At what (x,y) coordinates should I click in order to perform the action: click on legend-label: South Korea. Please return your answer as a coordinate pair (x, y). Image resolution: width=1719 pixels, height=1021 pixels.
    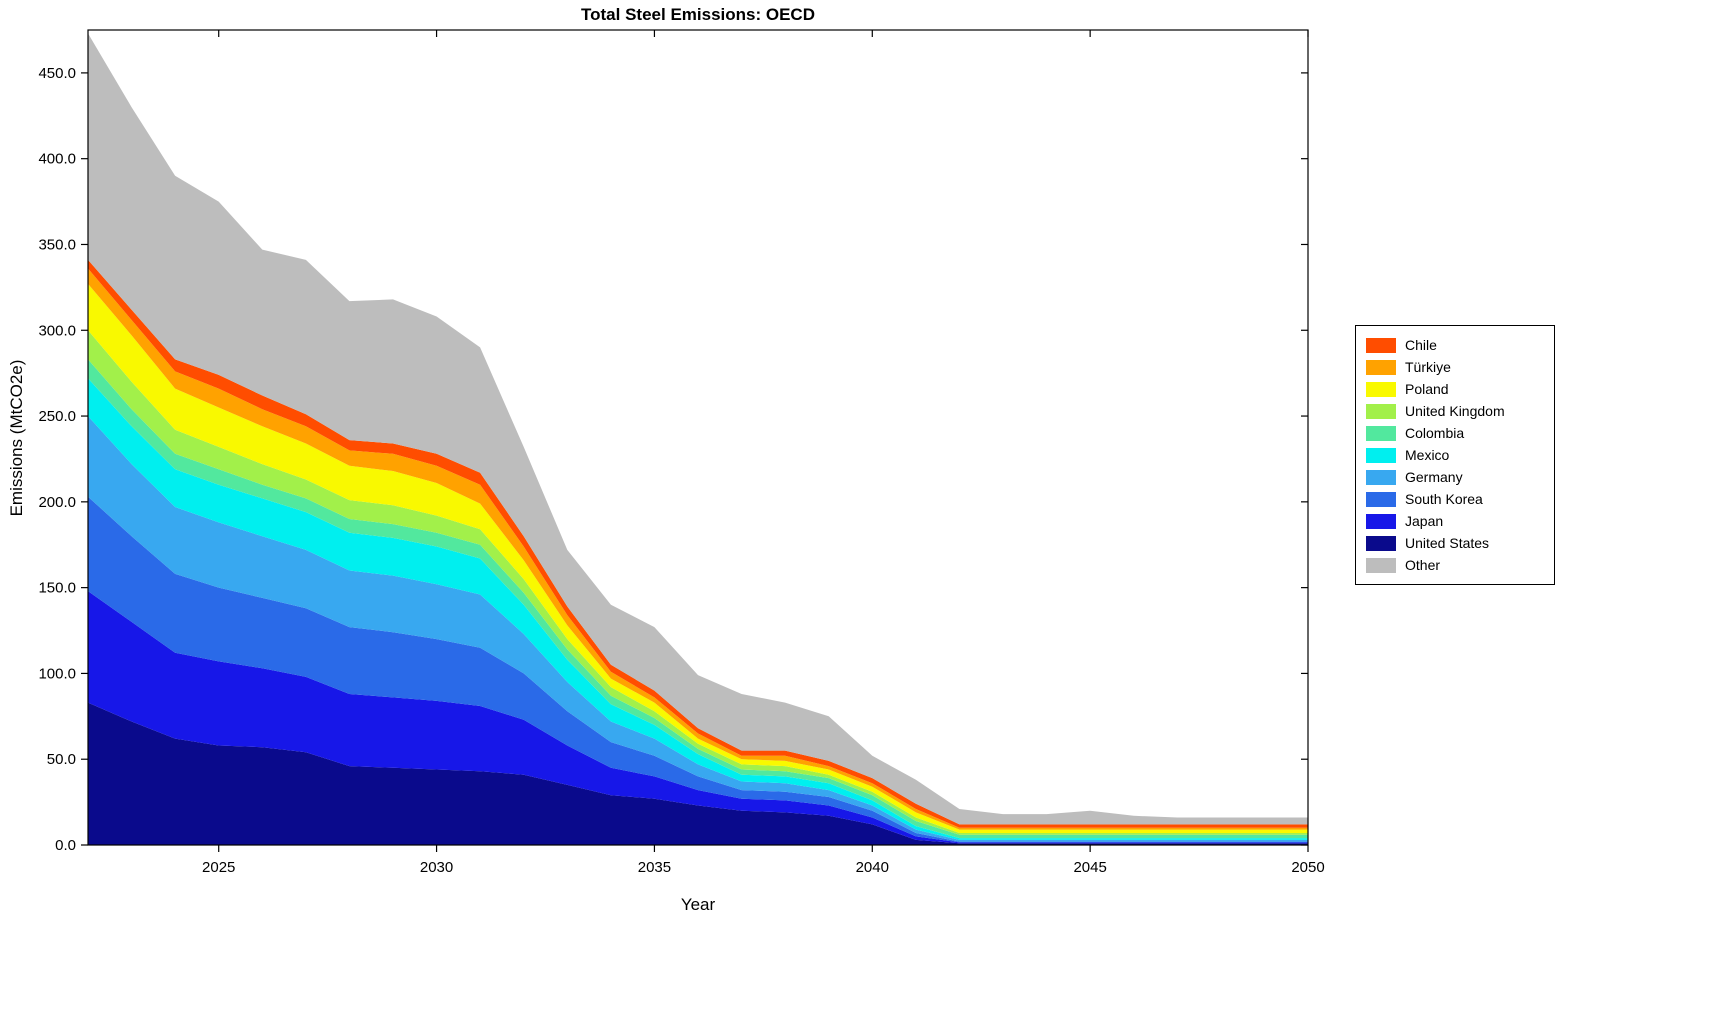
    Looking at the image, I should click on (1444, 499).